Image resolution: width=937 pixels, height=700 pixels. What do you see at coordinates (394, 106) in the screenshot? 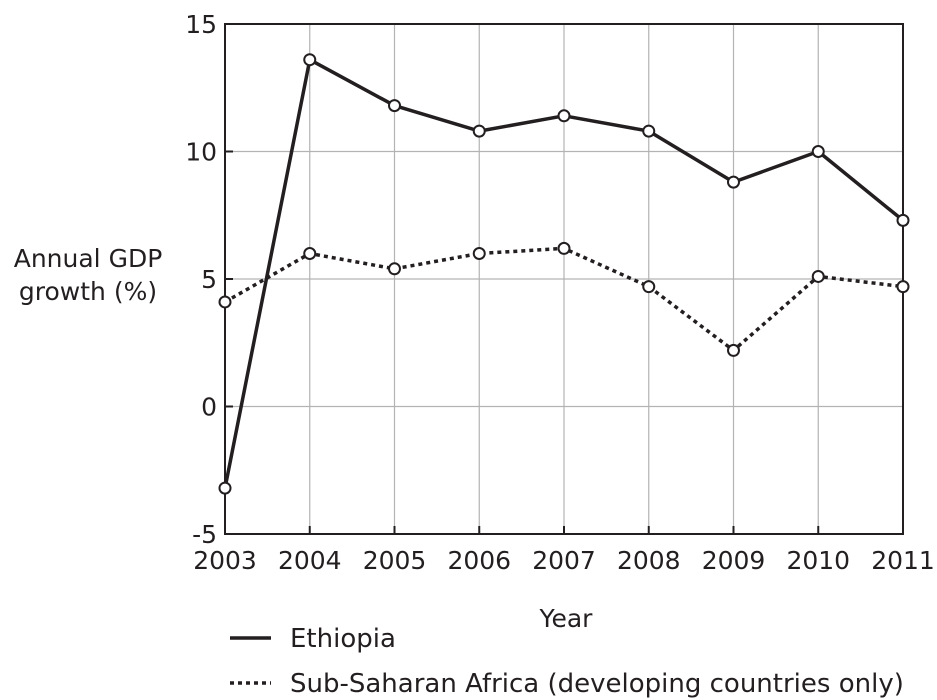
I see `data-point-ethiopia-2005` at bounding box center [394, 106].